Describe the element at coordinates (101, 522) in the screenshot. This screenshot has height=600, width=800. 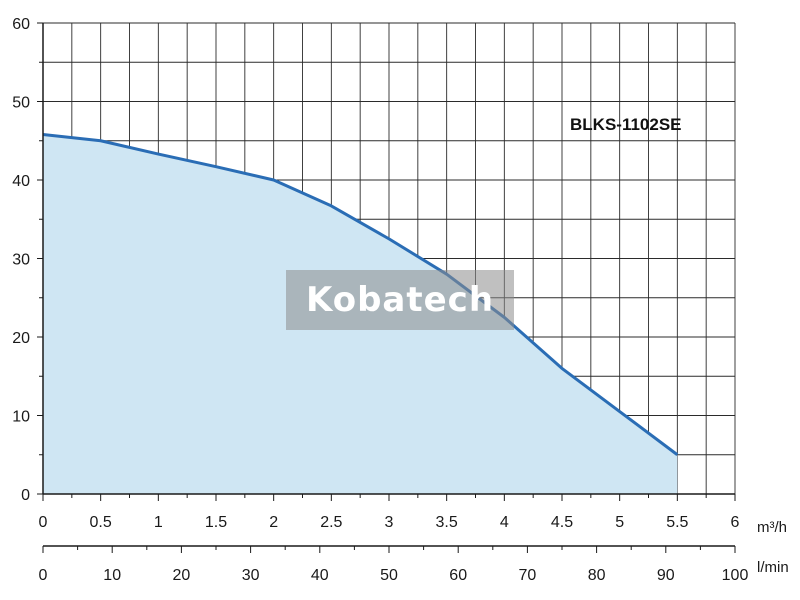
I see `x-top-tick-label: 0.5` at that location.